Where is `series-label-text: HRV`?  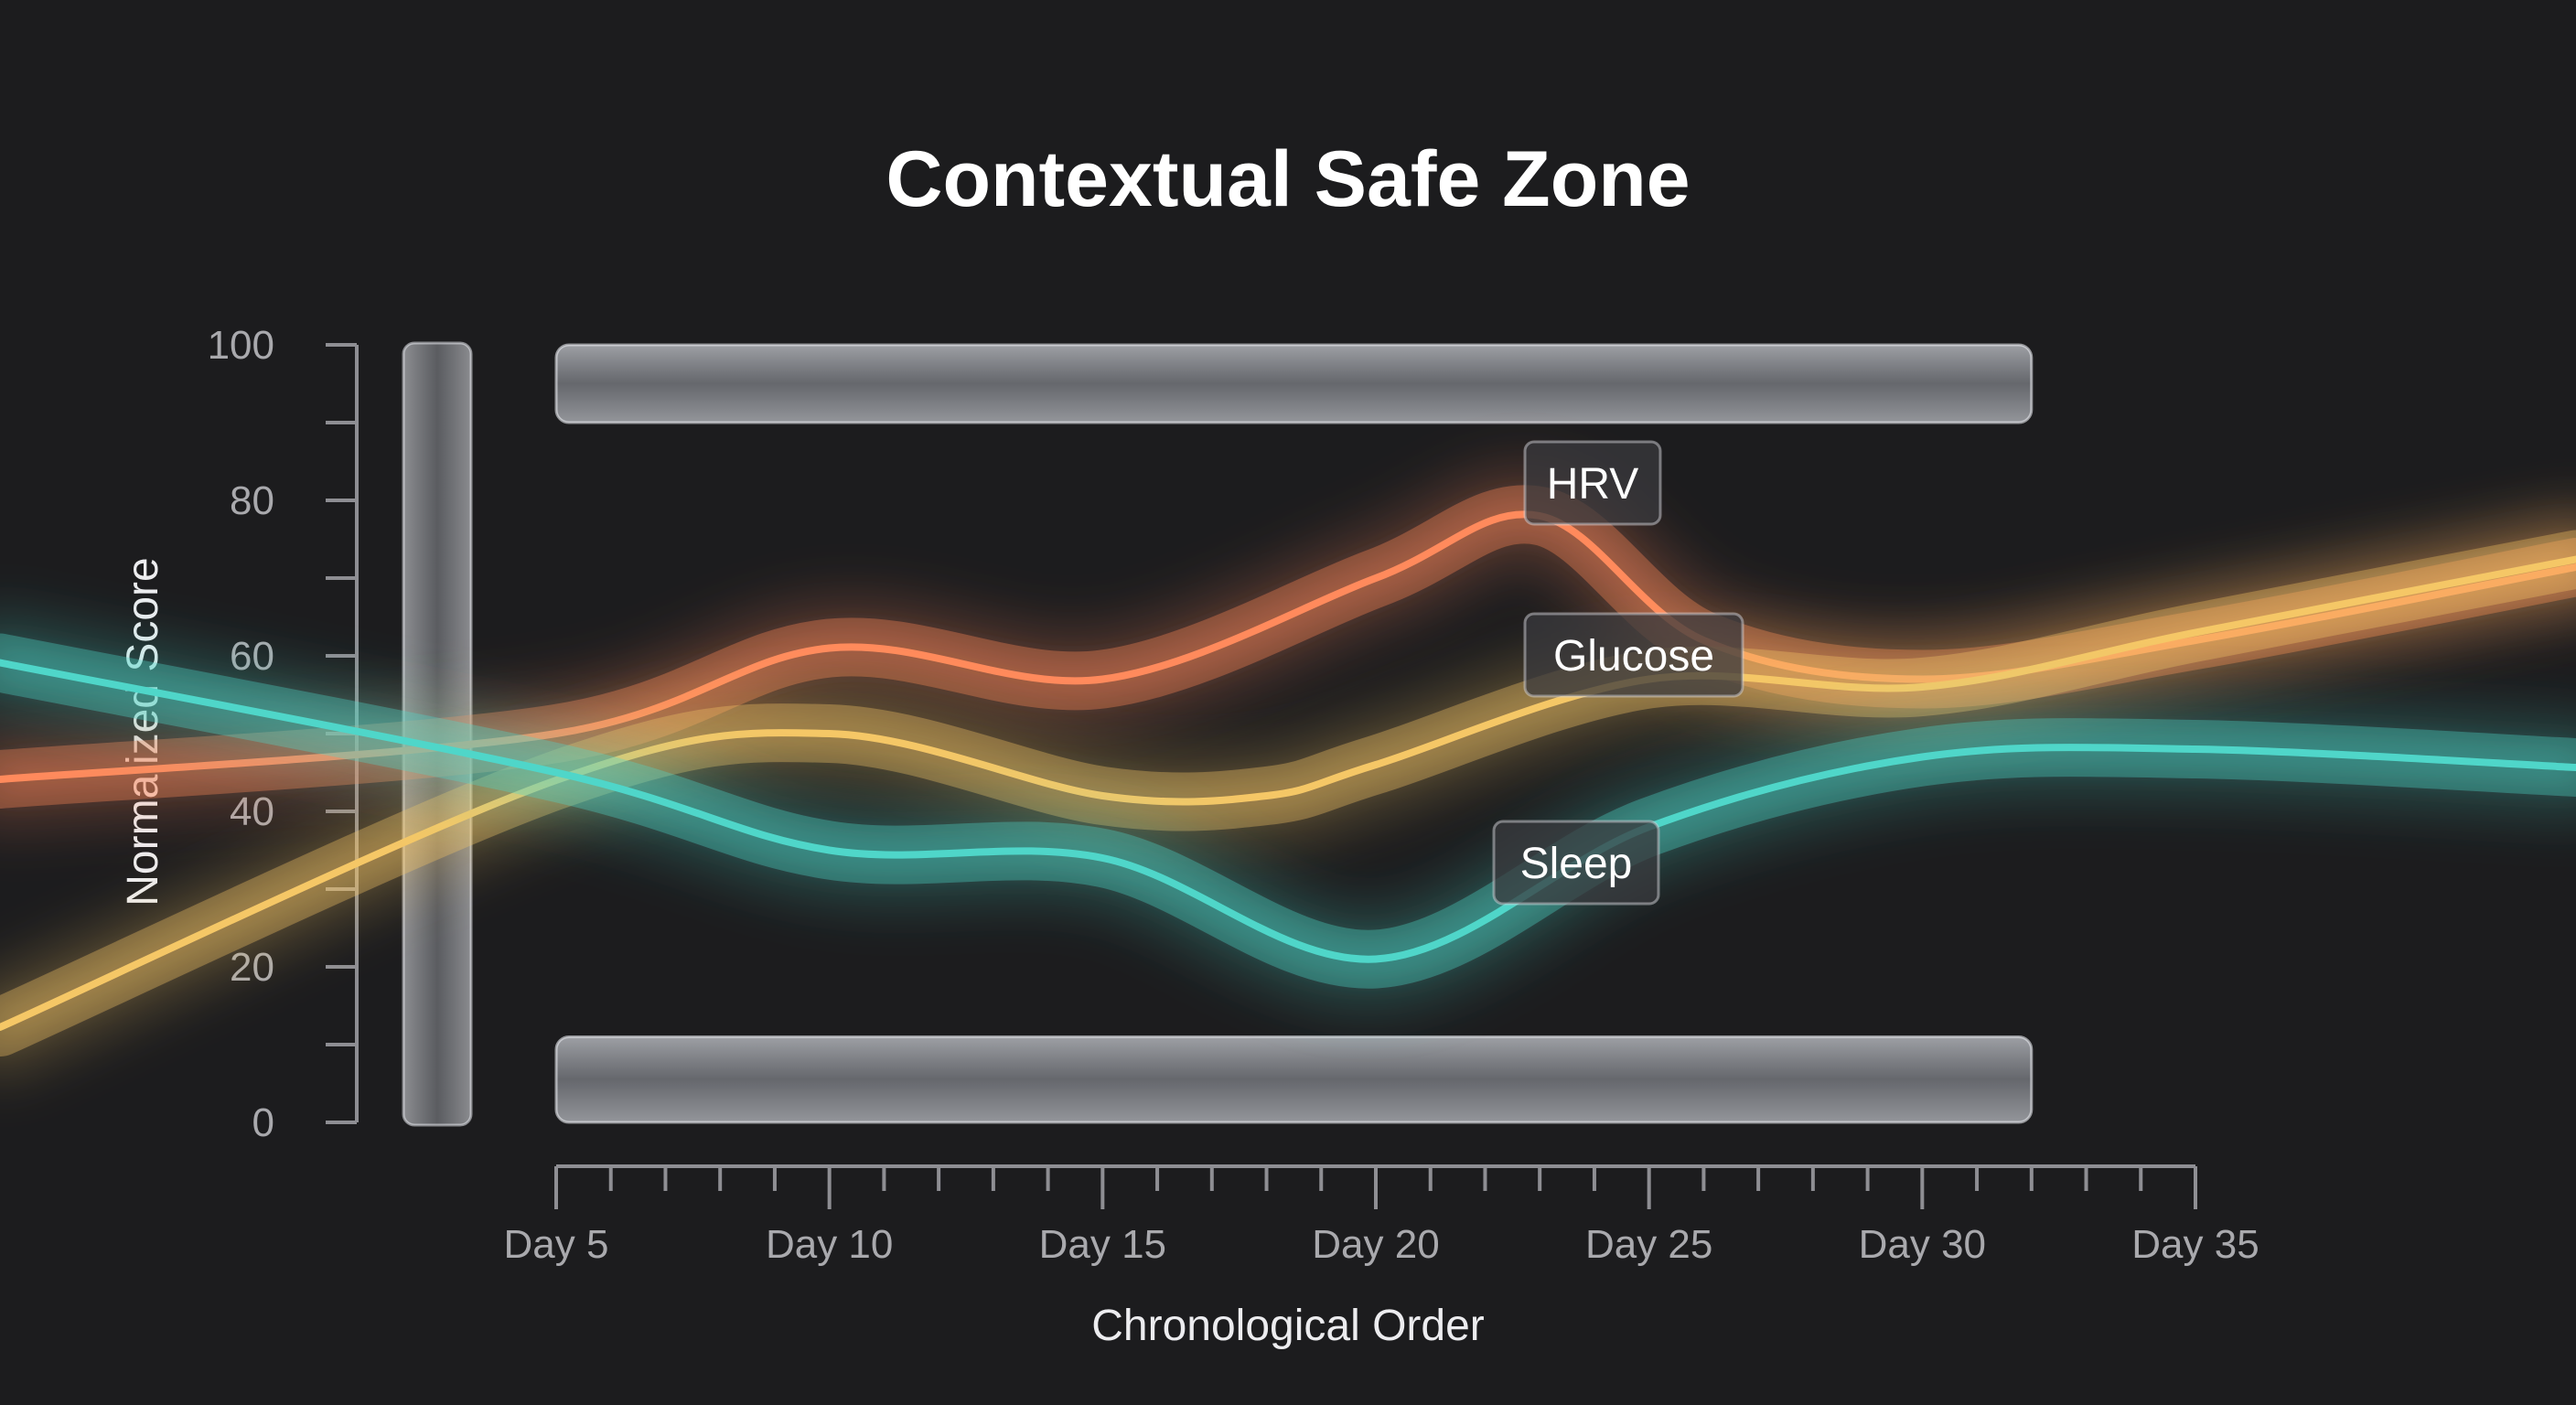 series-label-text: HRV is located at coordinates (1593, 484).